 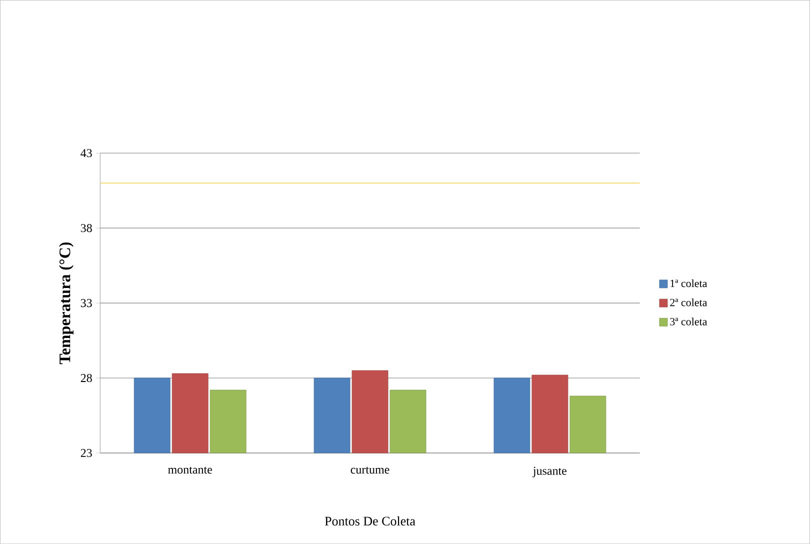 I want to click on y-tick-label: 43, so click(x=86, y=153).